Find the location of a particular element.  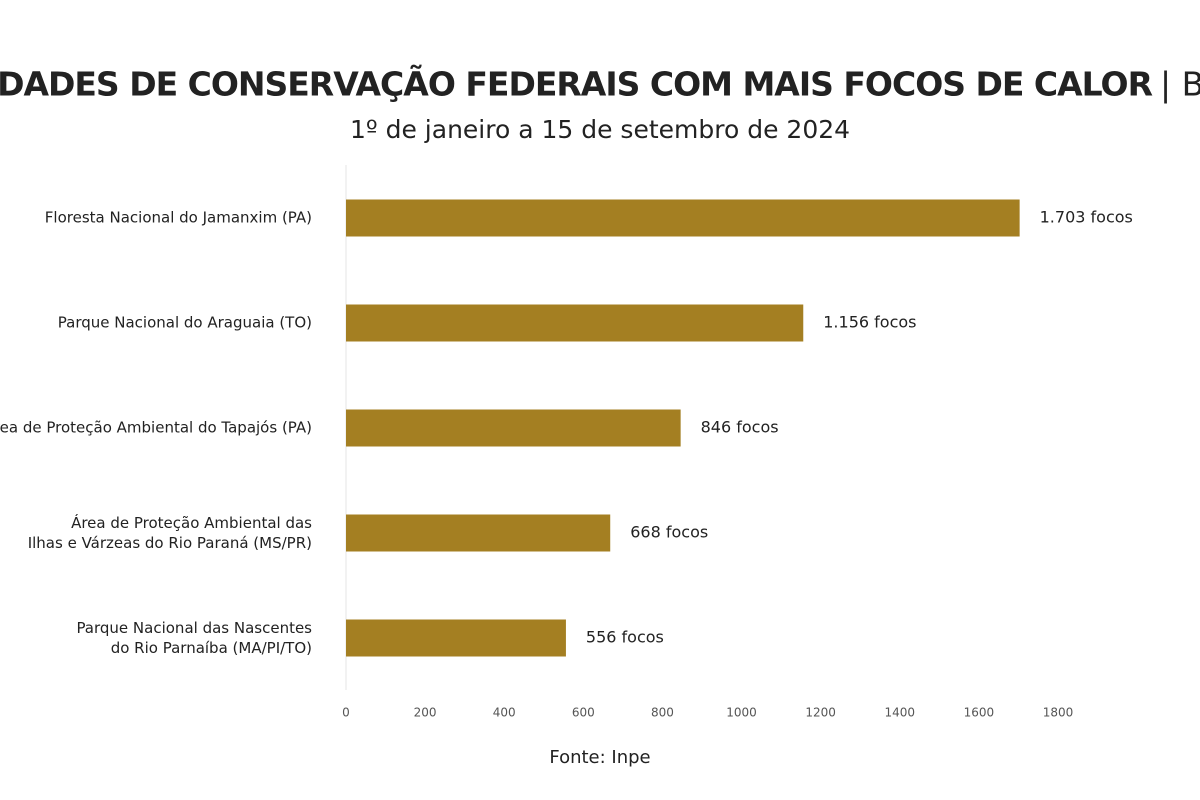

chart-subtitle: 1º de janeiro a 15 de setembro de 2024 is located at coordinates (600, 129).